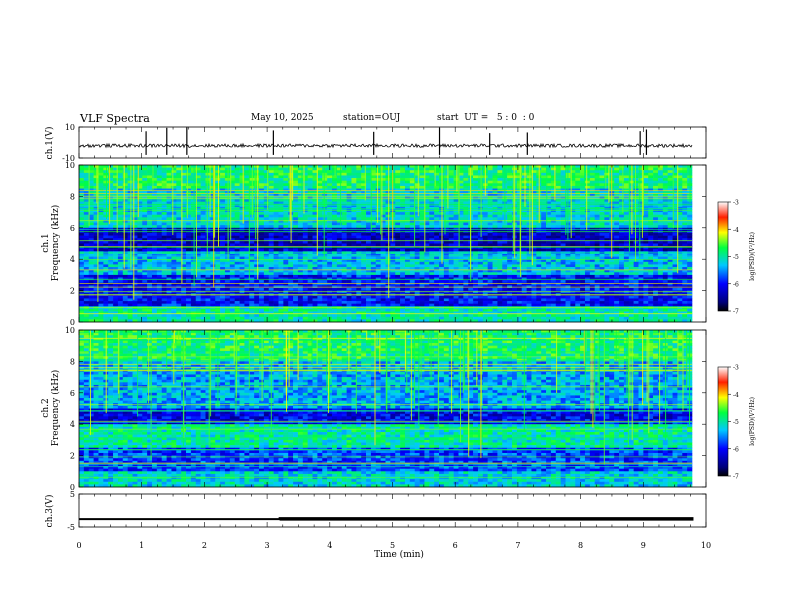 Image resolution: width=792 pixels, height=612 pixels. Describe the element at coordinates (329, 545) in the screenshot. I see `x-tick-label-4: 4` at that location.